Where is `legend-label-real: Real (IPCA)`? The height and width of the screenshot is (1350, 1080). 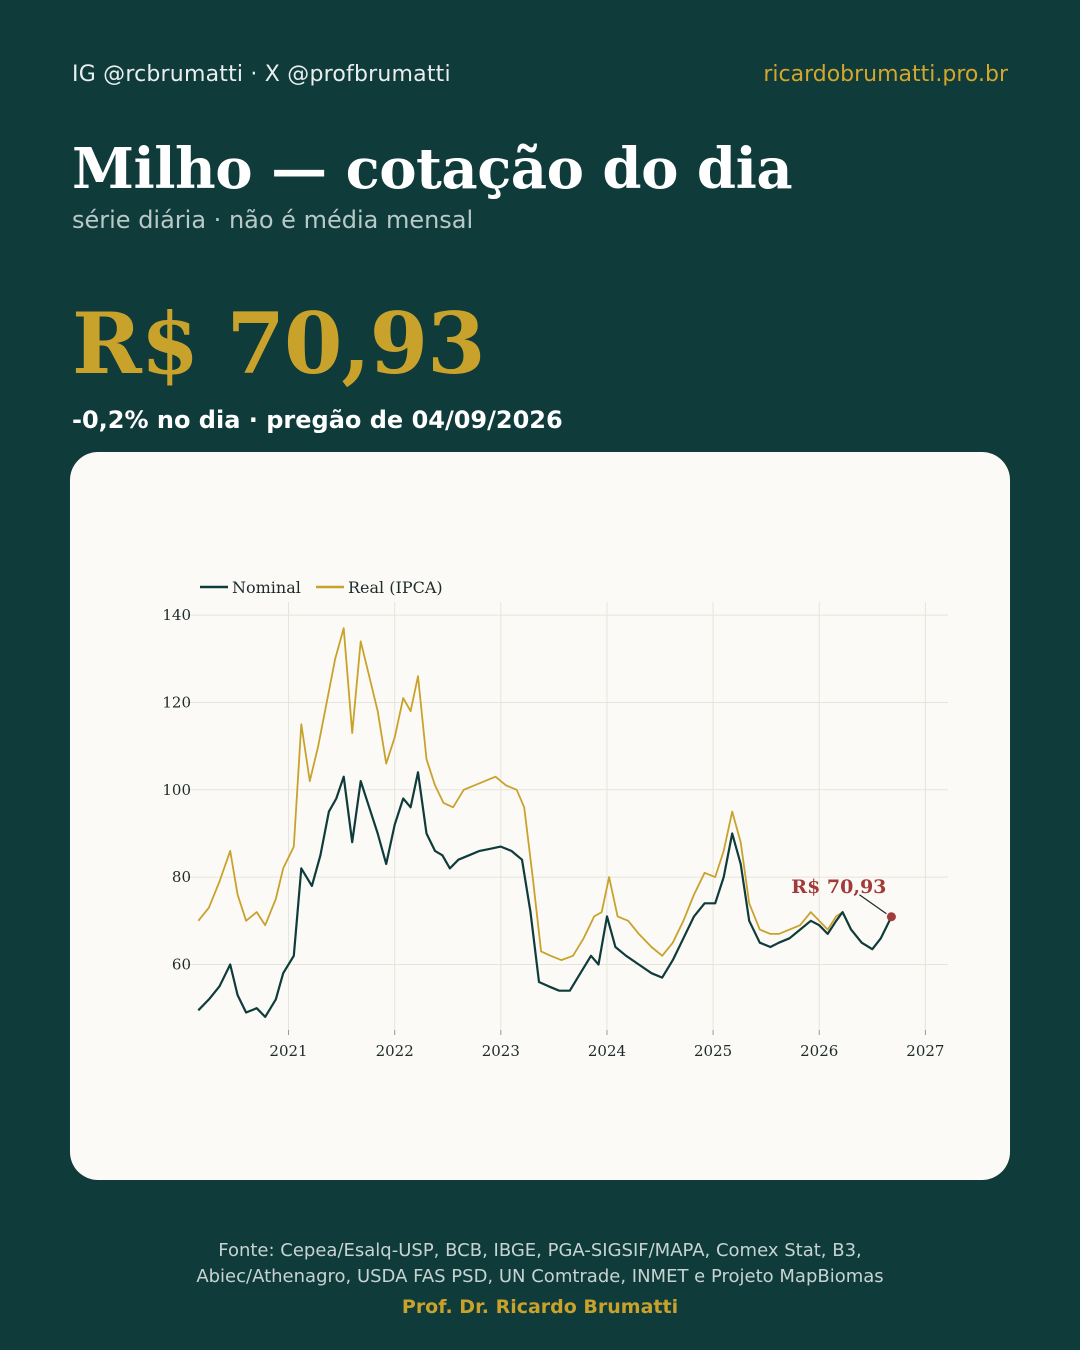
legend-label-real: Real (IPCA) is located at coordinates (395, 587).